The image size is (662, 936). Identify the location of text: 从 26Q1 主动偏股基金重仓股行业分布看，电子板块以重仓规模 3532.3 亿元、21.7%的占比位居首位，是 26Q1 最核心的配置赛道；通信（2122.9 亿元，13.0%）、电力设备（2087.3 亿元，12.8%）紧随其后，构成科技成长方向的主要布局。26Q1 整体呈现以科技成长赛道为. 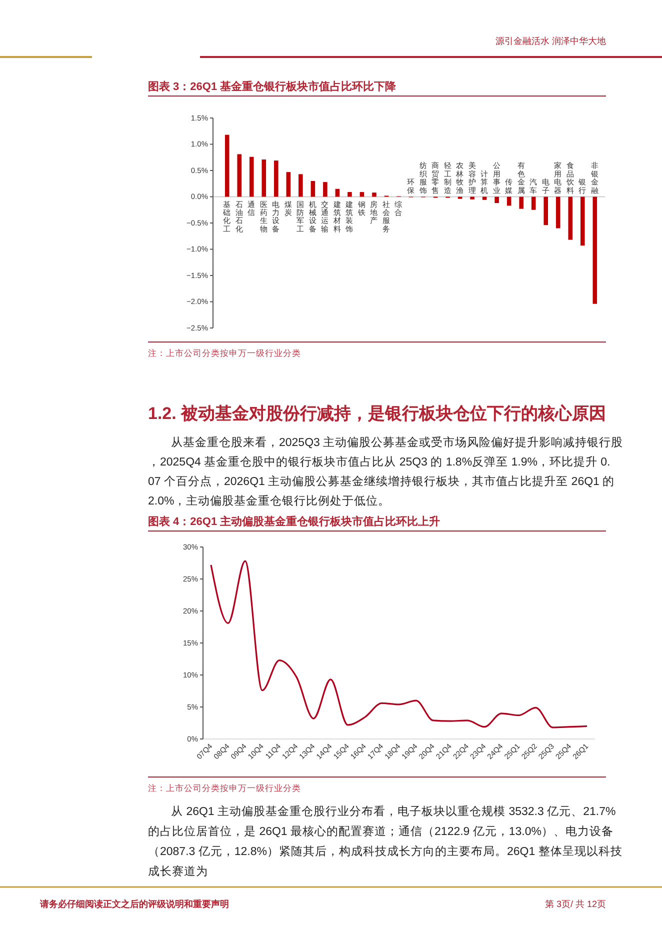
(385, 841).